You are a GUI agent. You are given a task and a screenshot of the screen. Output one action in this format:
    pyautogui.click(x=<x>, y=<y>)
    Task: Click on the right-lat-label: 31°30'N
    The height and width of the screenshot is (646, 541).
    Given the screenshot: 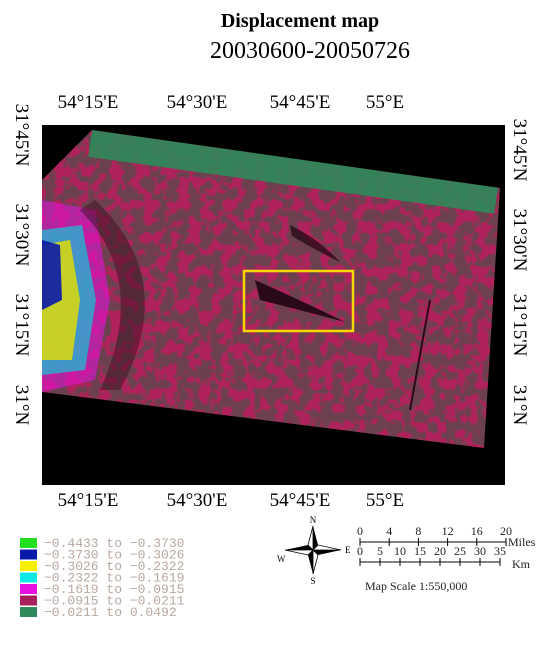 What is the action you would take?
    pyautogui.click(x=519, y=240)
    